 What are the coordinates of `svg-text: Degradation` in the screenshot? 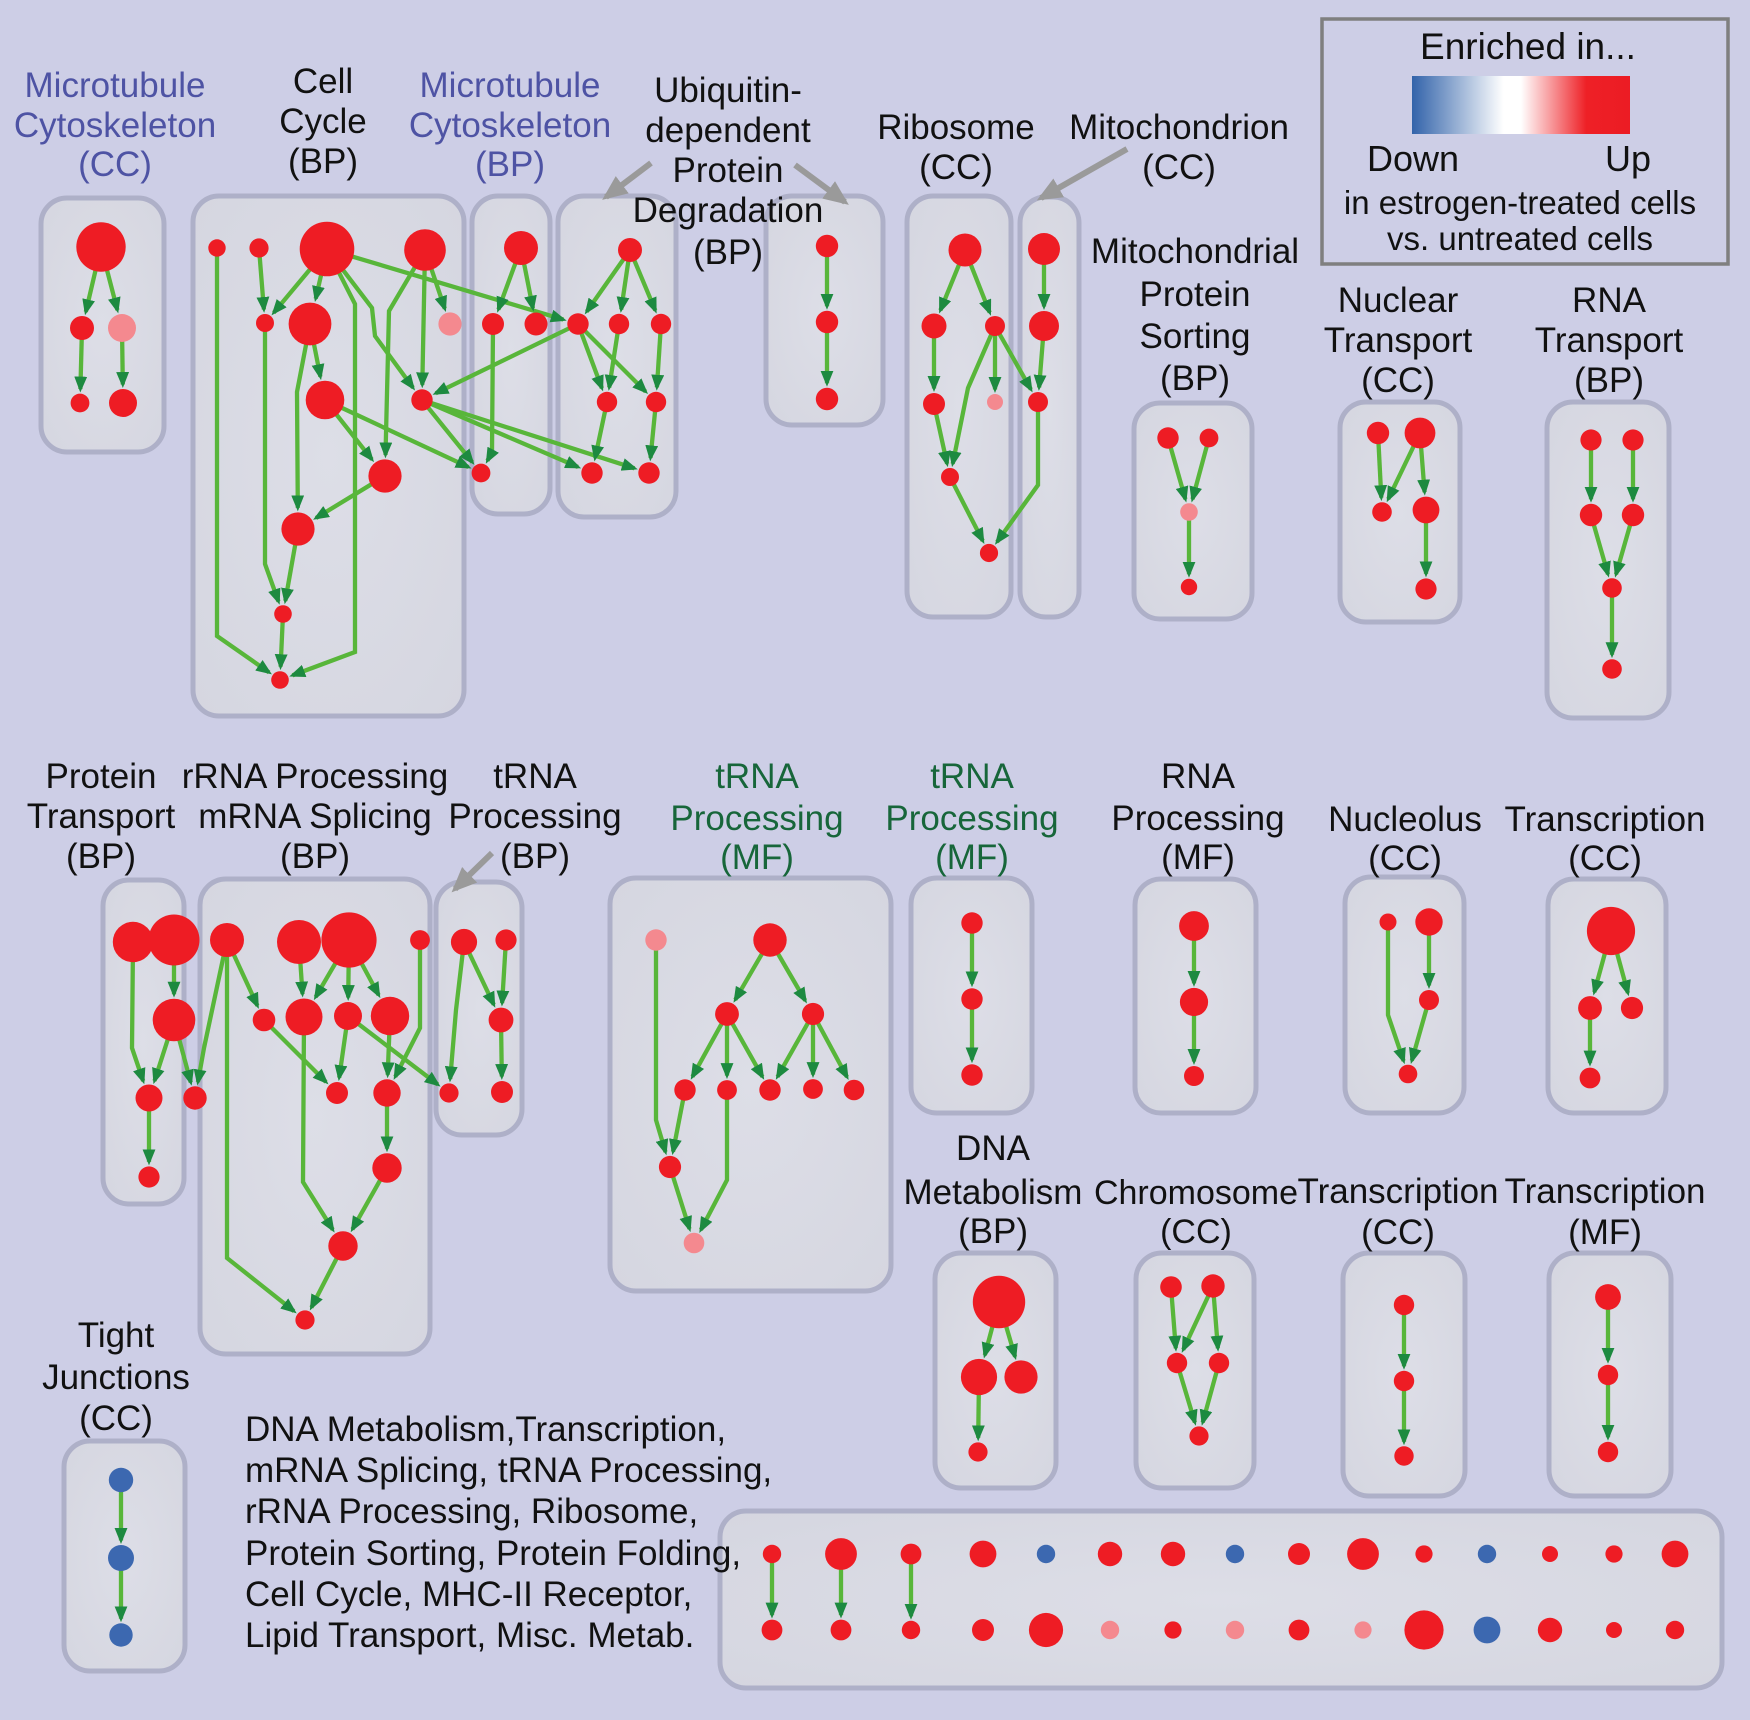 It's located at (728, 210).